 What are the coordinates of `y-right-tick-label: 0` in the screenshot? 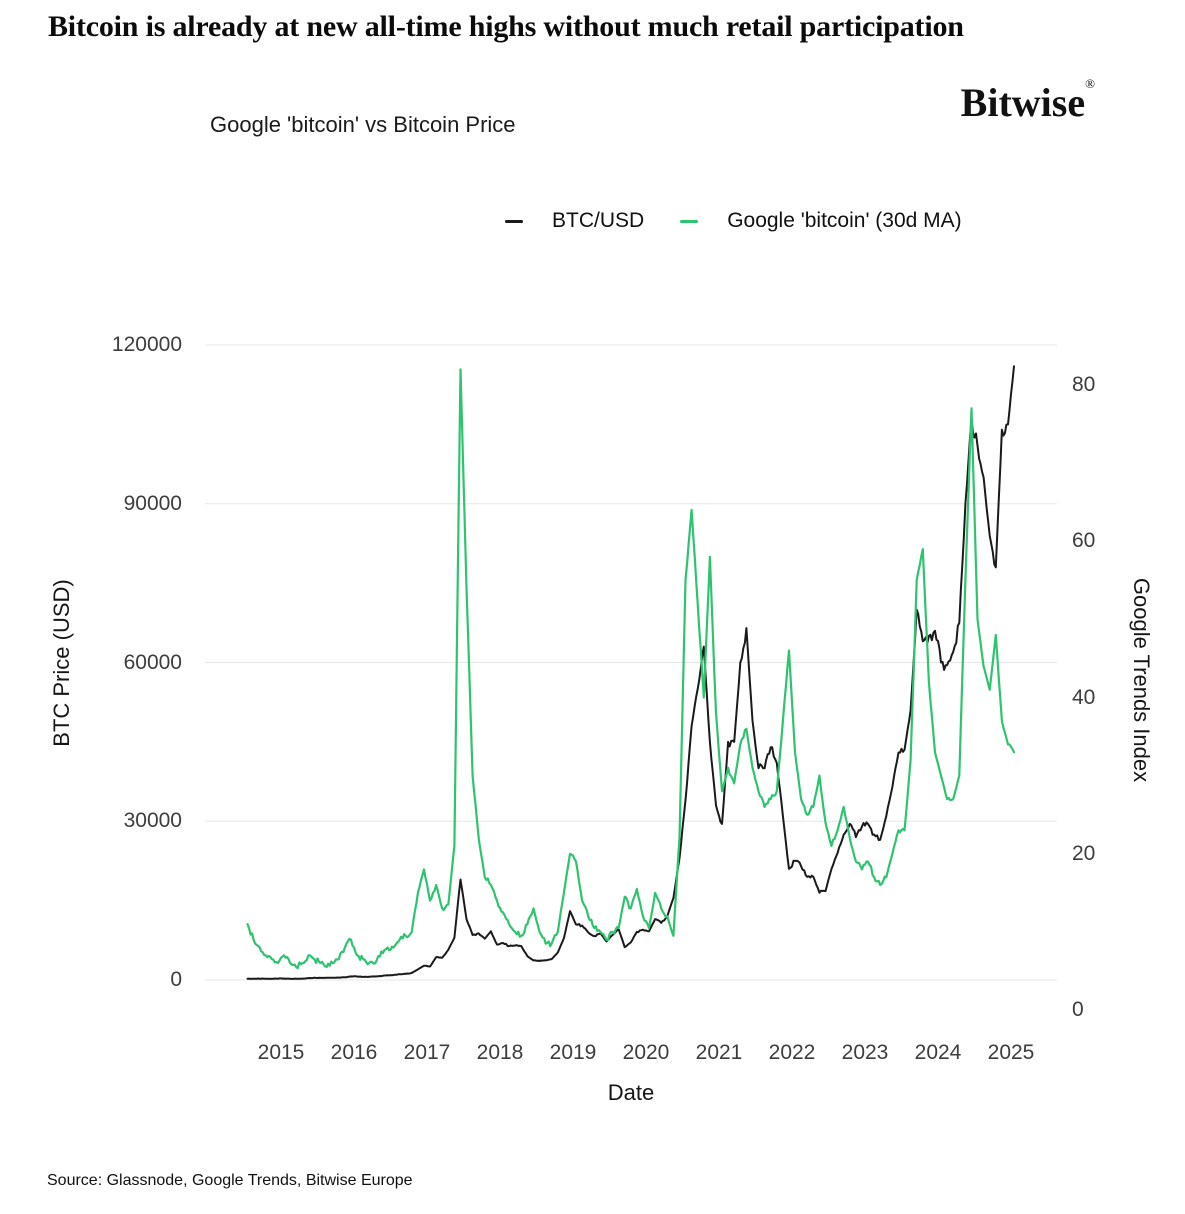 It's located at (1078, 1009).